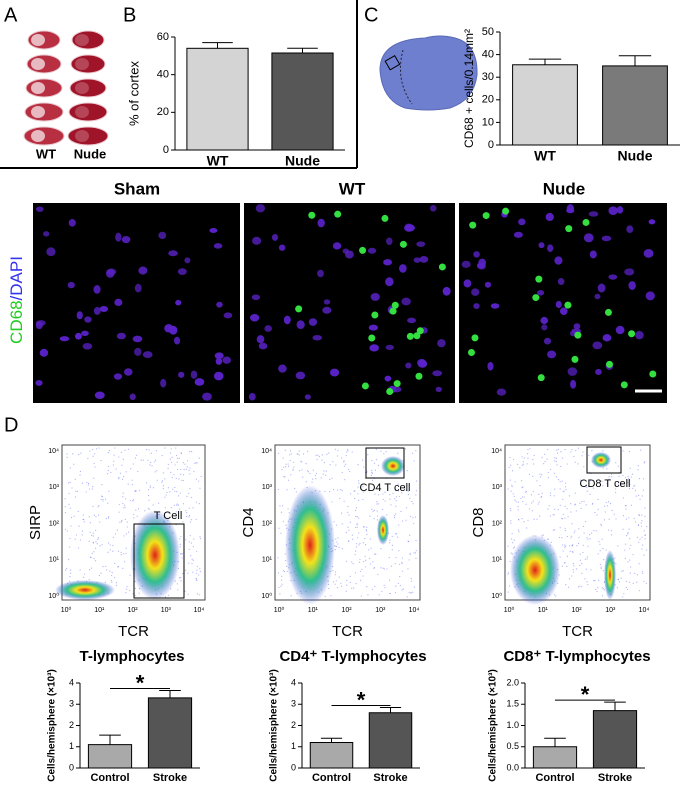 This screenshot has width=684, height=796. Describe the element at coordinates (293, 682) in the screenshot. I see `y-tick-label: 4` at that location.